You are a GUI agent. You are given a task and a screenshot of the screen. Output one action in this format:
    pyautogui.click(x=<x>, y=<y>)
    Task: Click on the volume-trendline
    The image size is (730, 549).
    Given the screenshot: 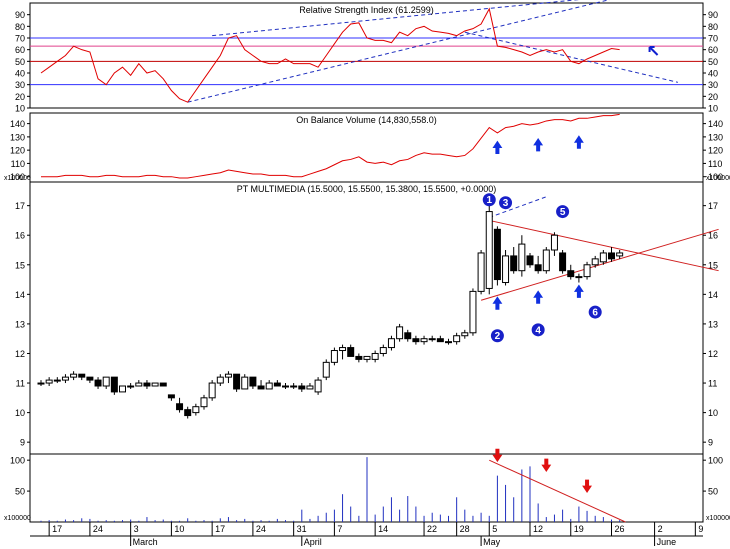 What is the action you would take?
    pyautogui.click(x=557, y=491)
    